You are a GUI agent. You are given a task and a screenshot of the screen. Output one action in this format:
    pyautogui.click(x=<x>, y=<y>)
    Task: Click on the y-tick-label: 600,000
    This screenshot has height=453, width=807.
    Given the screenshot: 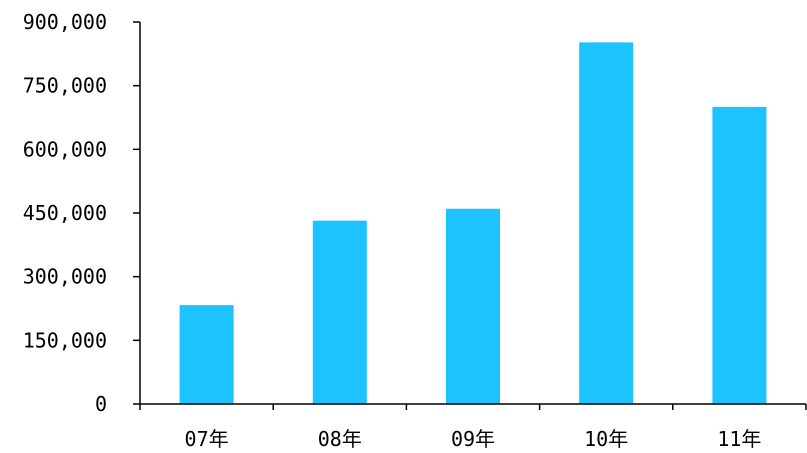 What is the action you would take?
    pyautogui.click(x=65, y=149)
    